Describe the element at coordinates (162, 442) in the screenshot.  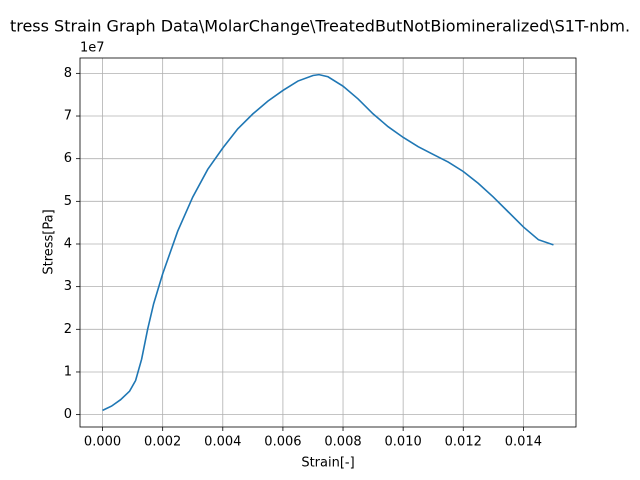
I see `x-tick-label: 0.002` at that location.